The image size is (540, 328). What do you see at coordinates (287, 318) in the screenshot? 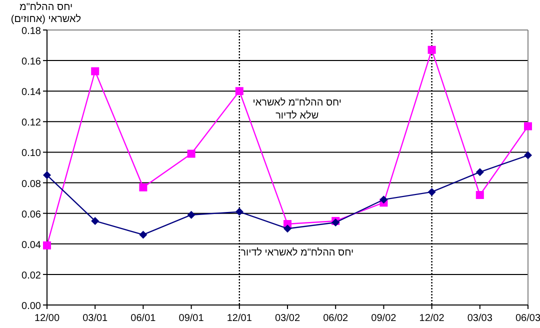
I see `x-tick-label: 03/02` at bounding box center [287, 318].